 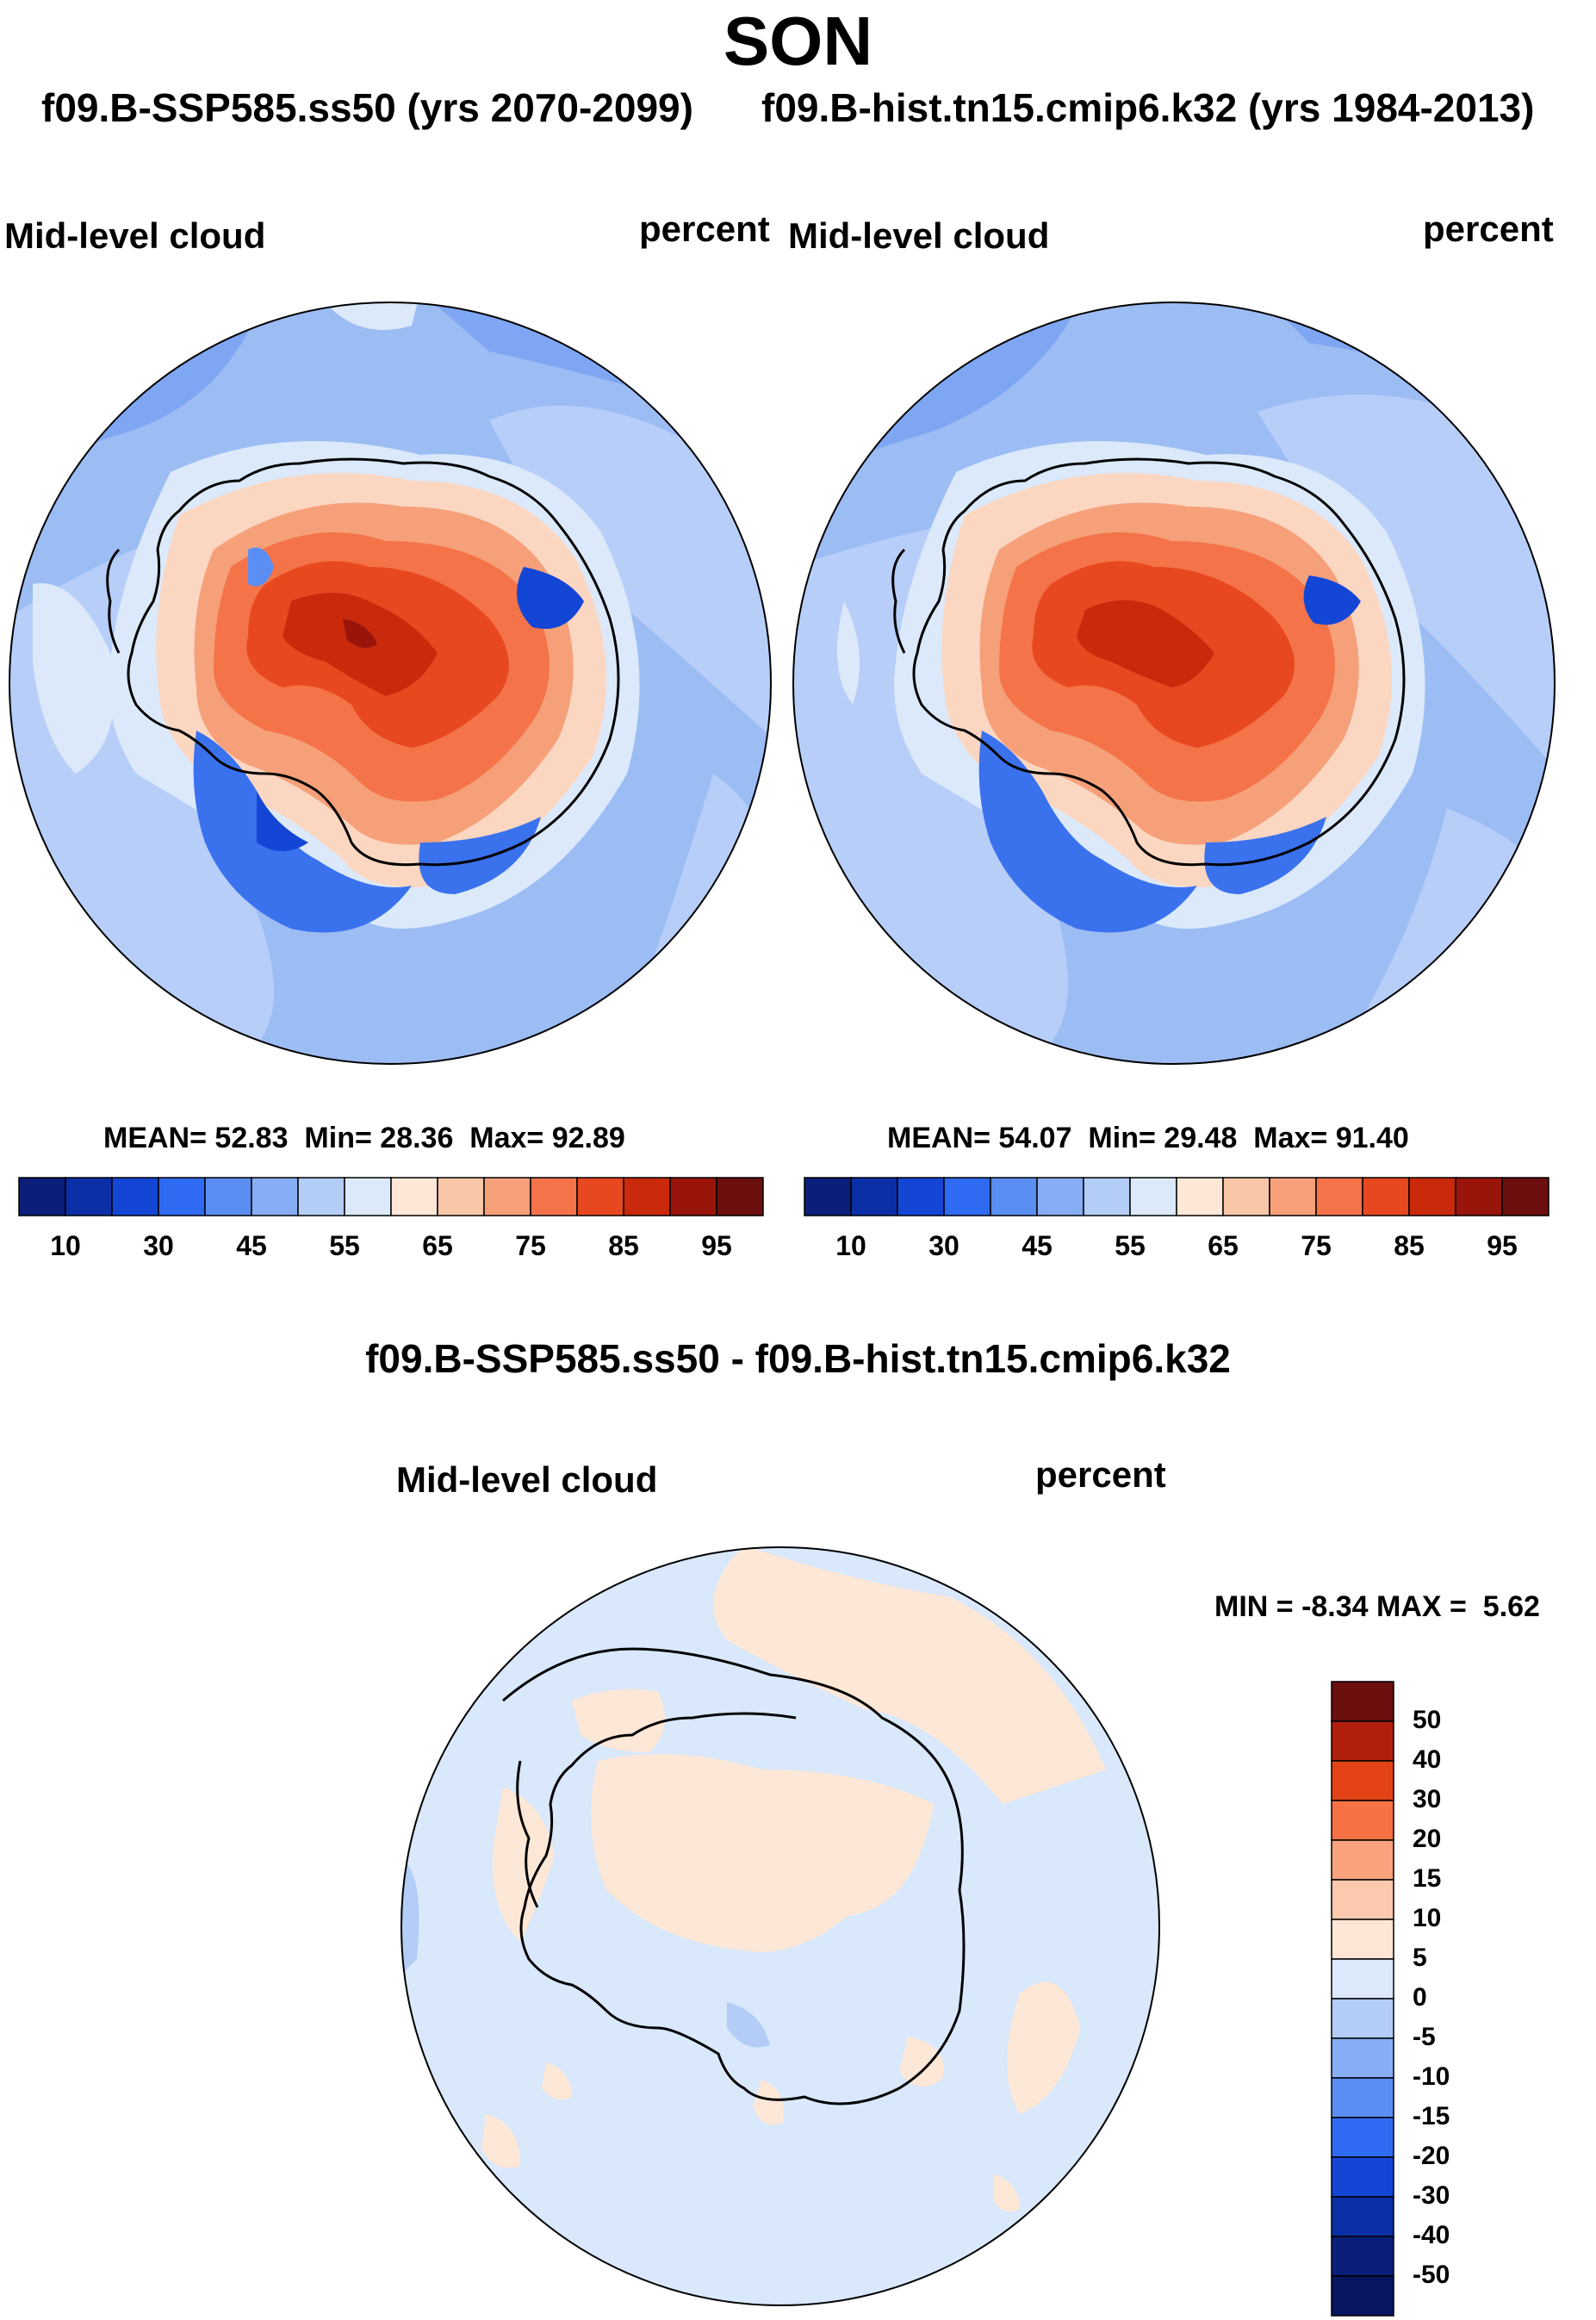 What do you see at coordinates (1502, 1245) in the screenshot?
I see `colorbar-right-tick-label: 95` at bounding box center [1502, 1245].